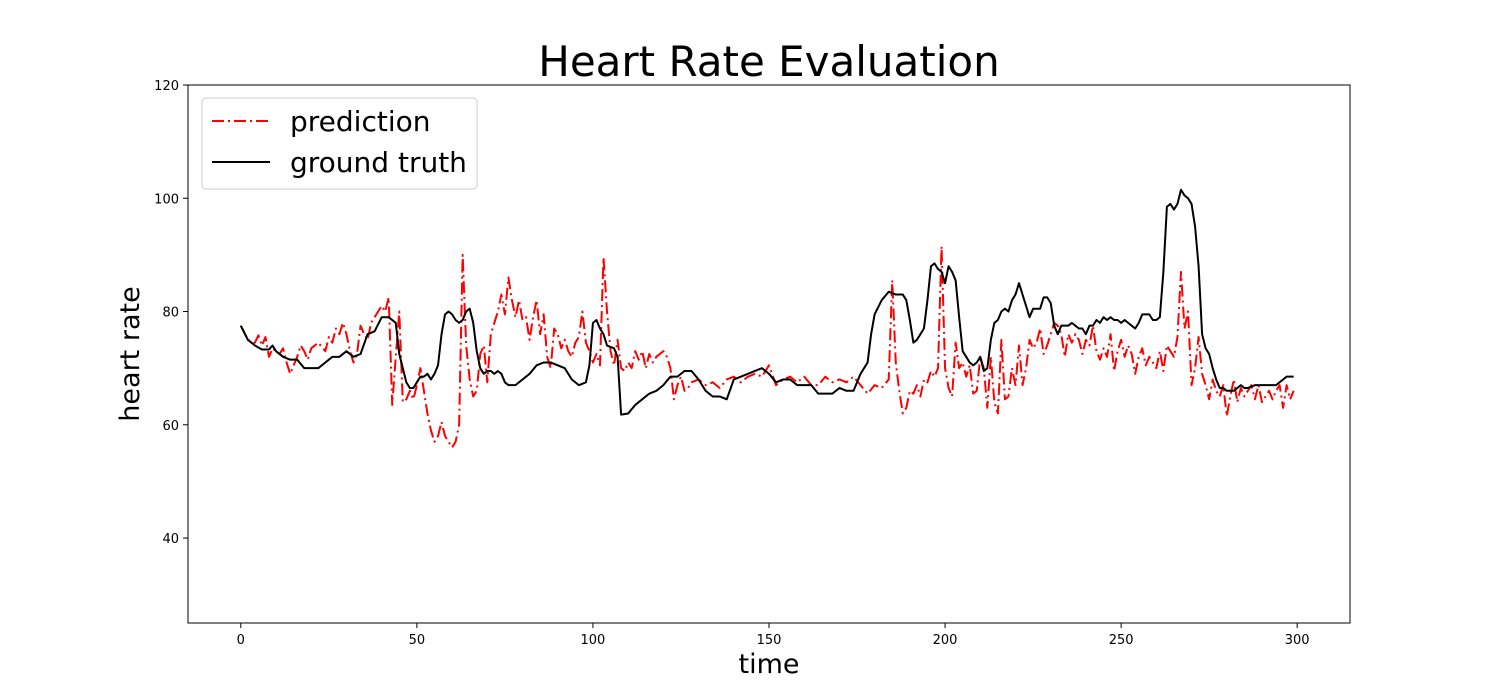 The image size is (1500, 700). What do you see at coordinates (769, 61) in the screenshot?
I see `chart-title: Heart Rate Evaluation` at bounding box center [769, 61].